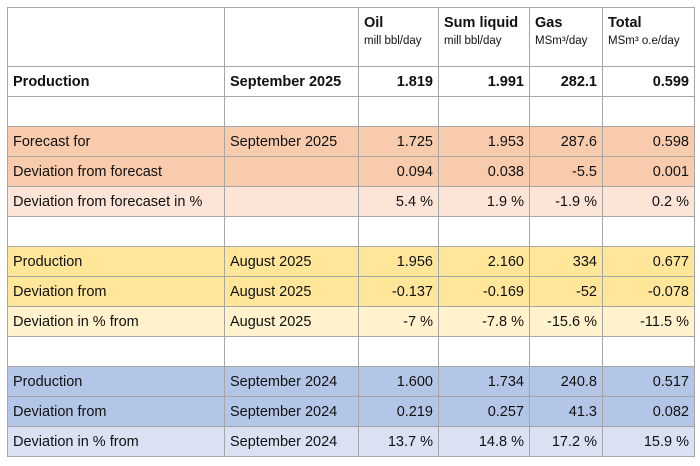 This screenshot has width=700, height=466. What do you see at coordinates (625, 23) in the screenshot?
I see `column-name: Total` at bounding box center [625, 23].